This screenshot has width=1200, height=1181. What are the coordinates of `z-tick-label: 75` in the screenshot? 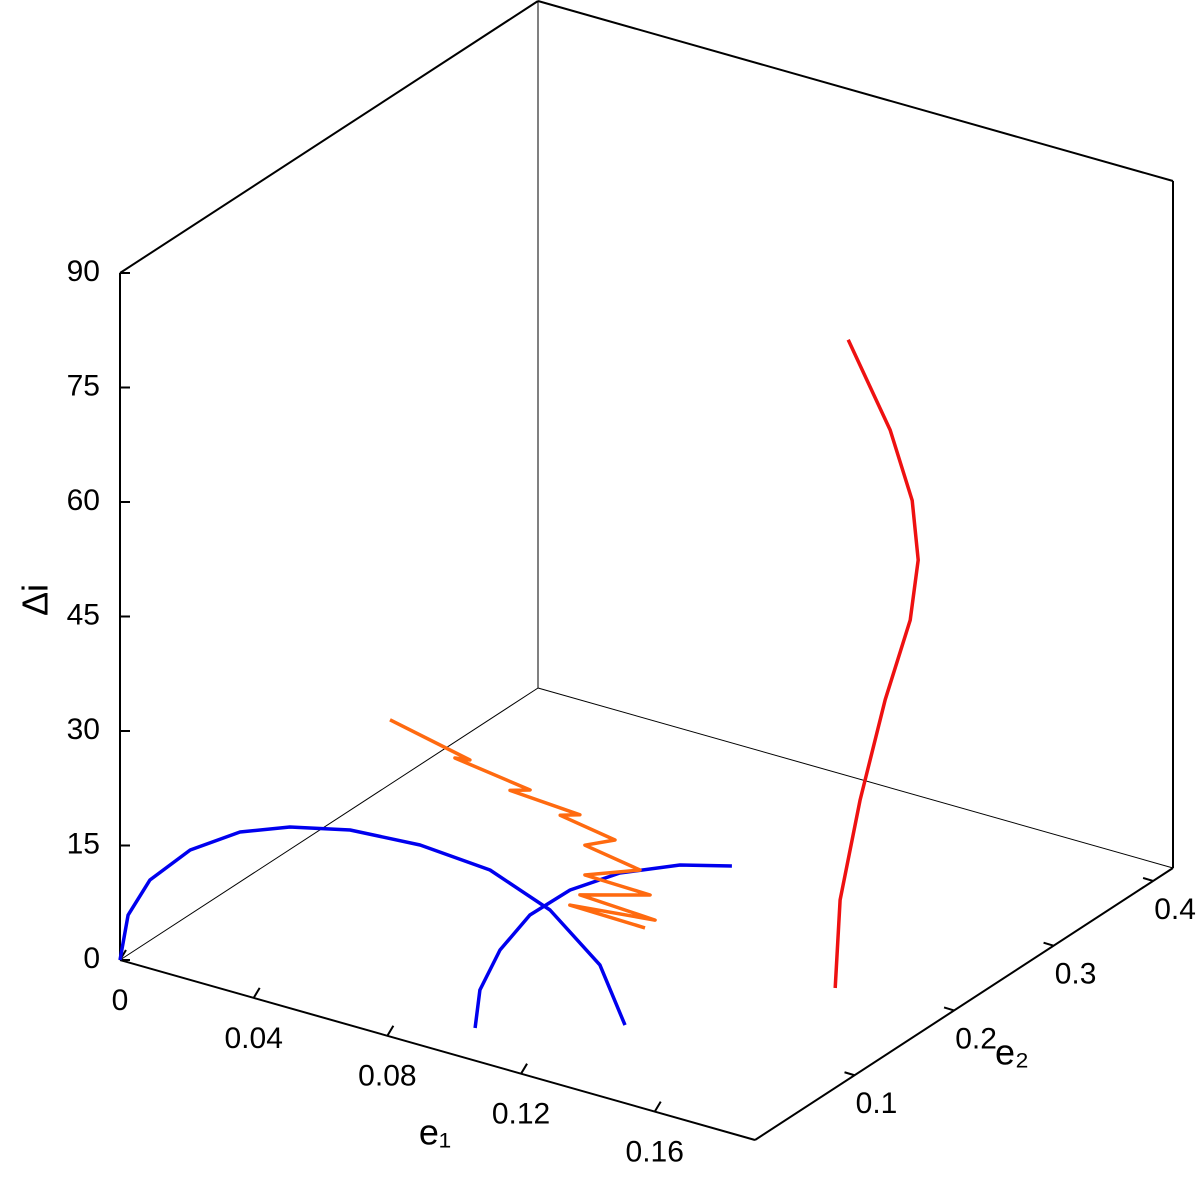 It's located at (83, 385).